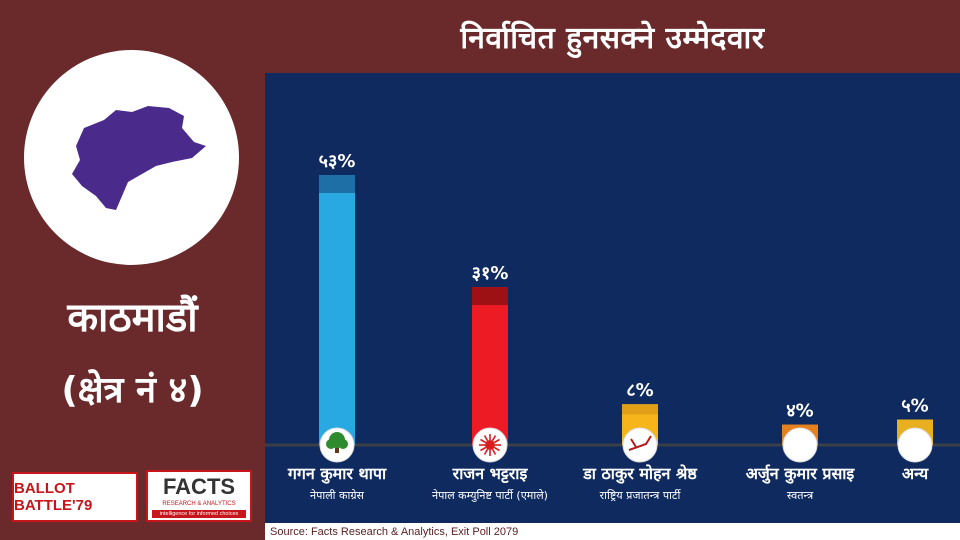  I want to click on constituency-label: (क्षेत्र नं ४), so click(132, 390).